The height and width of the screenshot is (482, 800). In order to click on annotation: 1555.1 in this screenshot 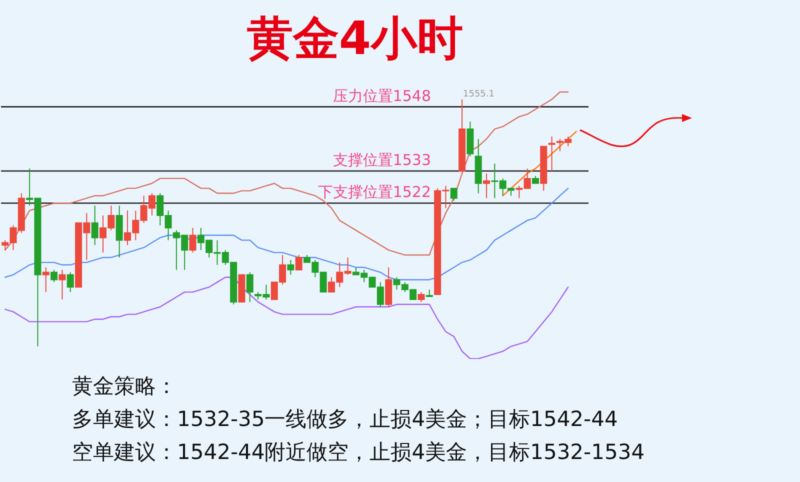, I will do `click(478, 94)`.